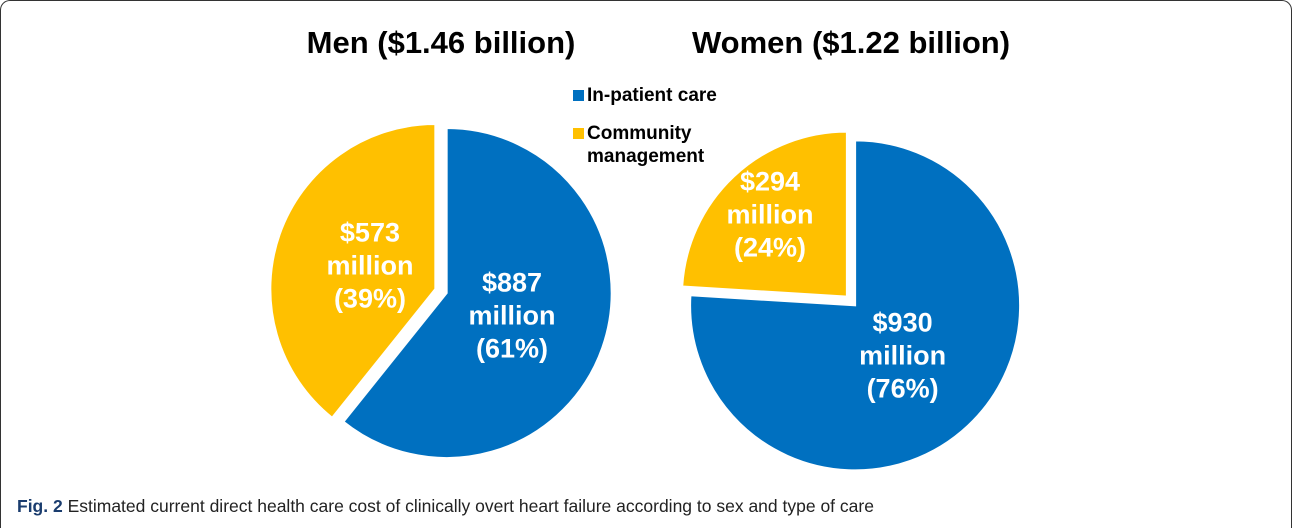  I want to click on slice-label: $294 million (24%), so click(770, 214).